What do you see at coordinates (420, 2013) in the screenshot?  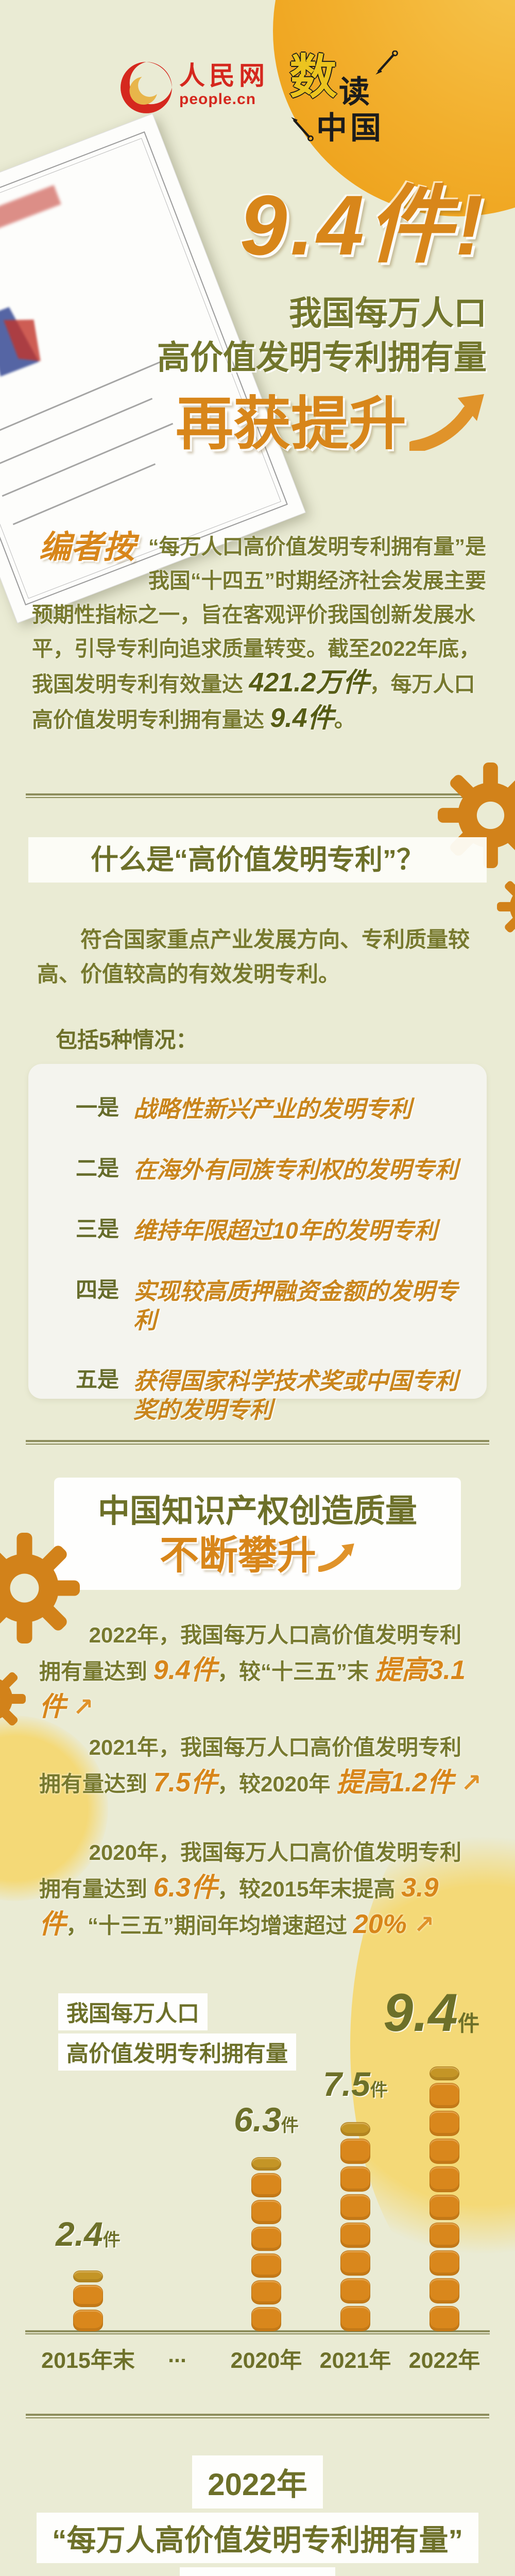 I see `chart-top-value-number: 9.4` at bounding box center [420, 2013].